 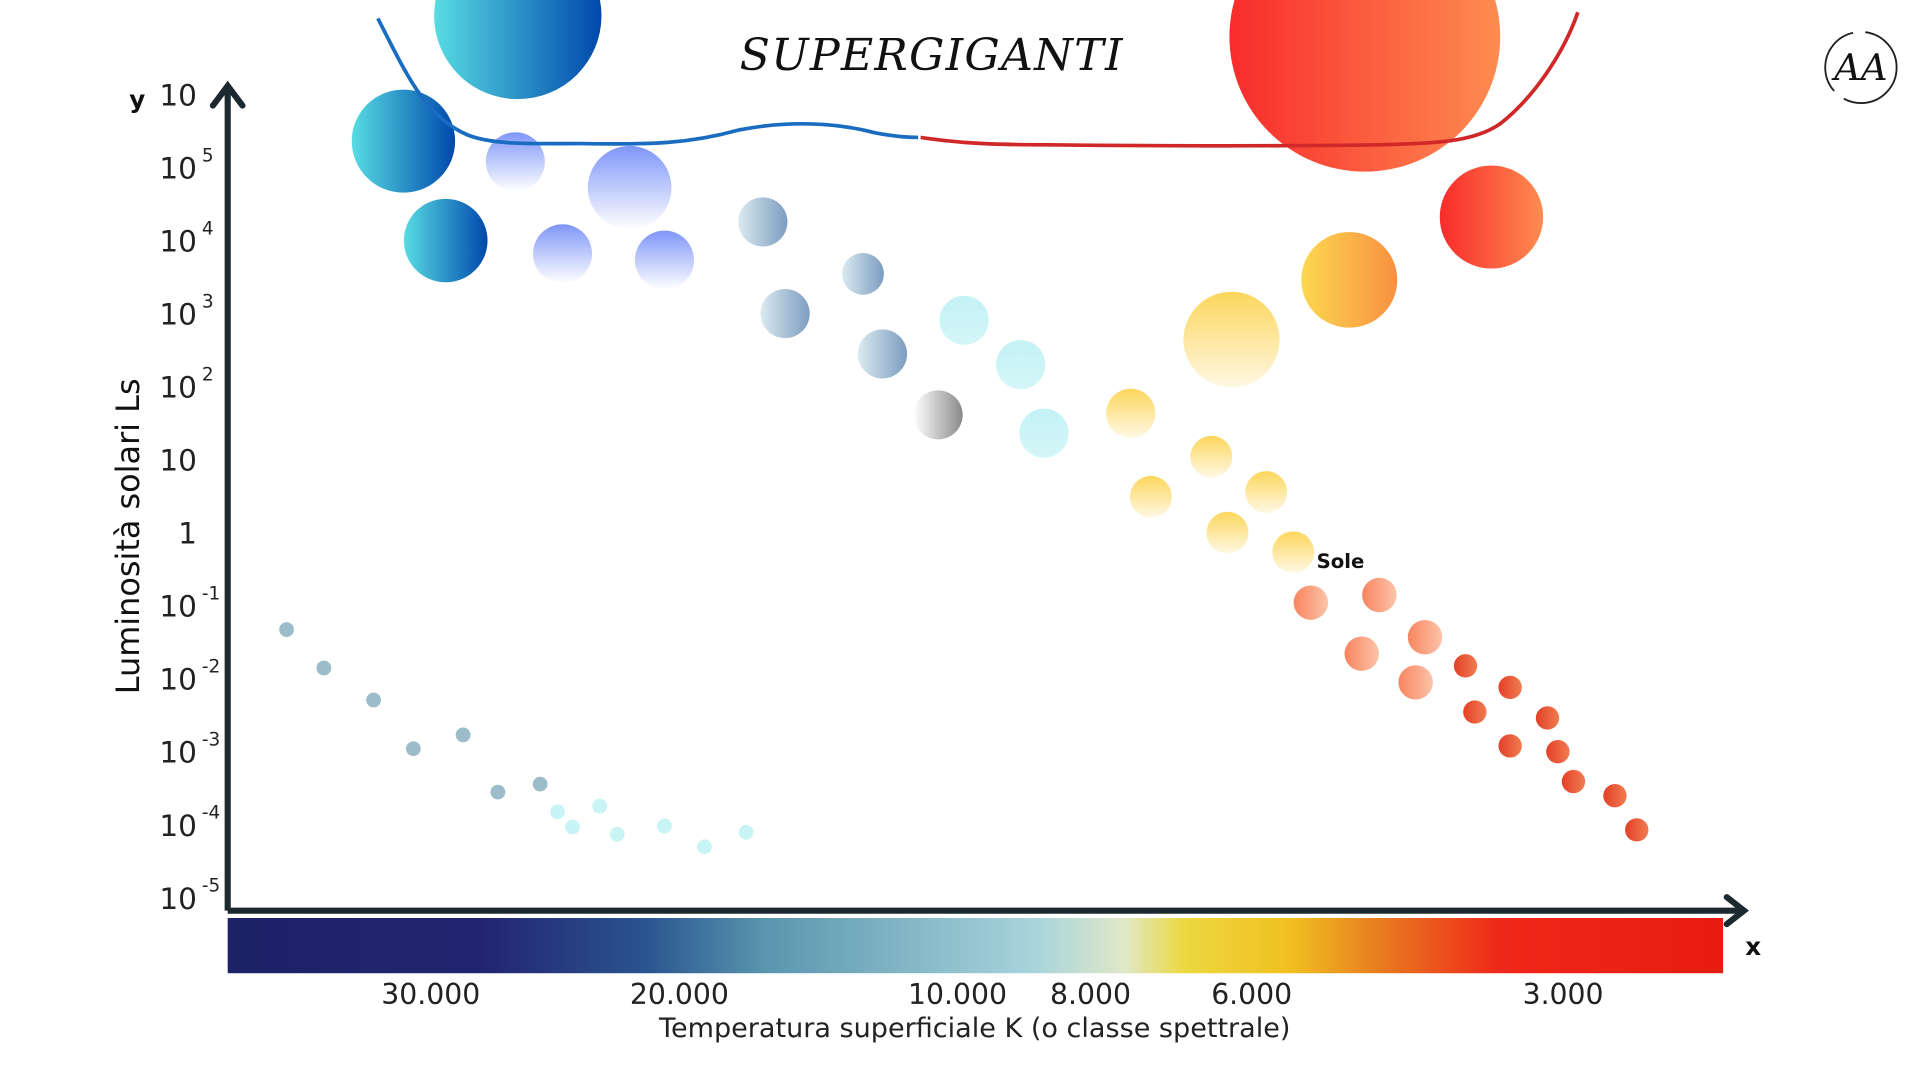 I want to click on temperature-colorbar, so click(x=975, y=946).